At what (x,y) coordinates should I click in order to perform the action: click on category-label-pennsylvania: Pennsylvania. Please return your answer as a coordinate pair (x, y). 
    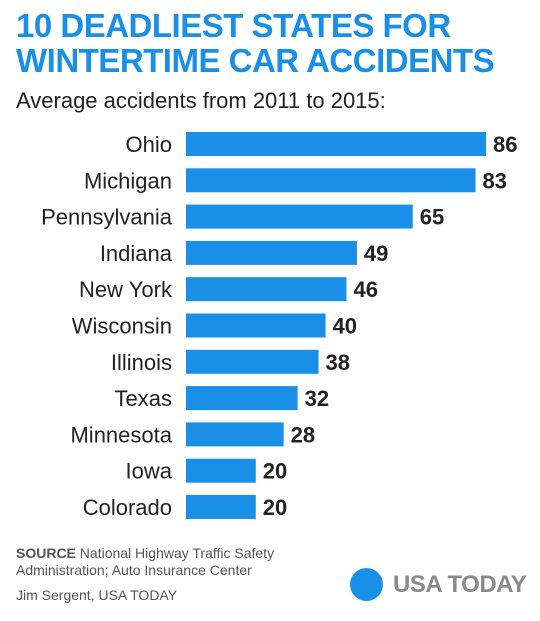
    Looking at the image, I should click on (107, 217).